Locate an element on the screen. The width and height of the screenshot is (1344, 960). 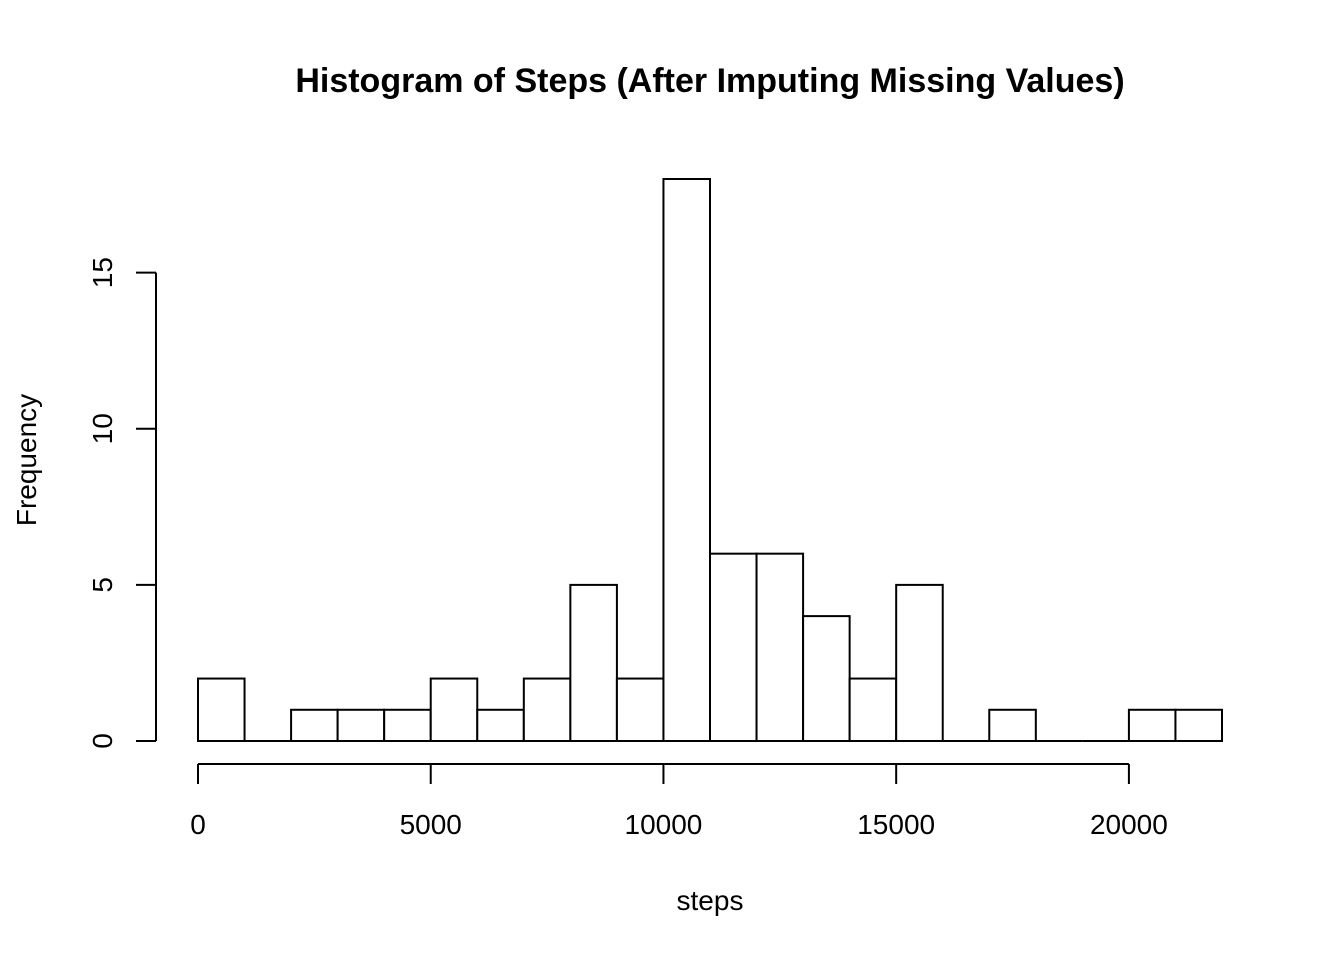
x-tick-label-4: 20000 is located at coordinates (1129, 824).